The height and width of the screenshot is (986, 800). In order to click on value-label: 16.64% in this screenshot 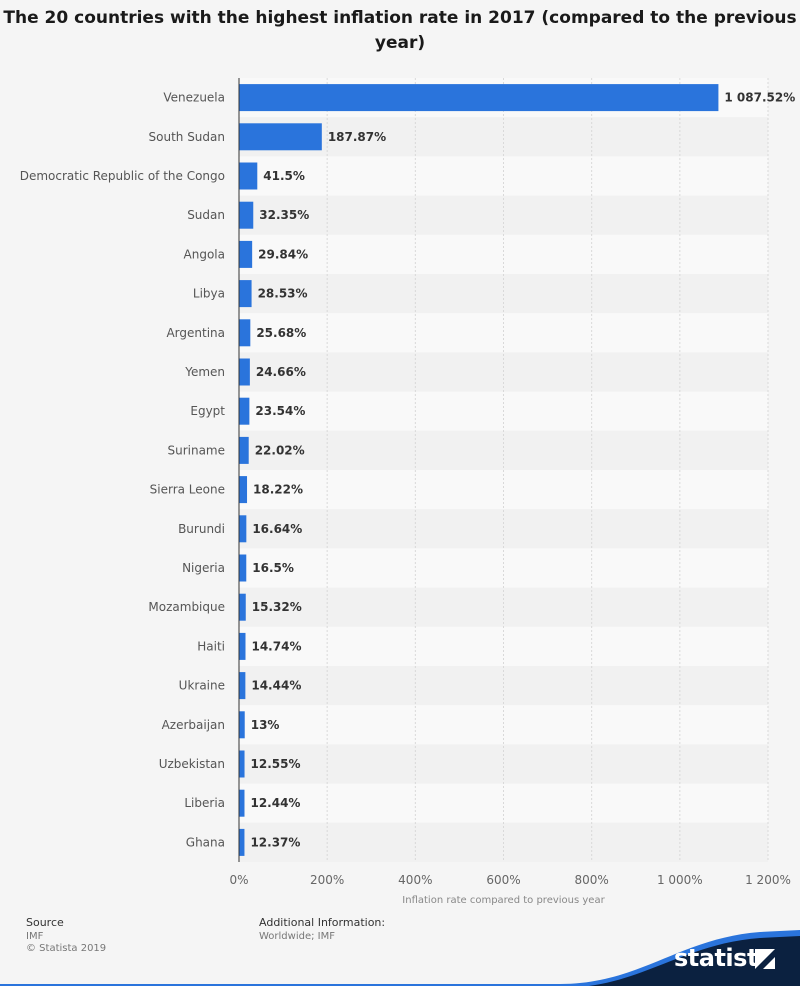, I will do `click(277, 529)`.